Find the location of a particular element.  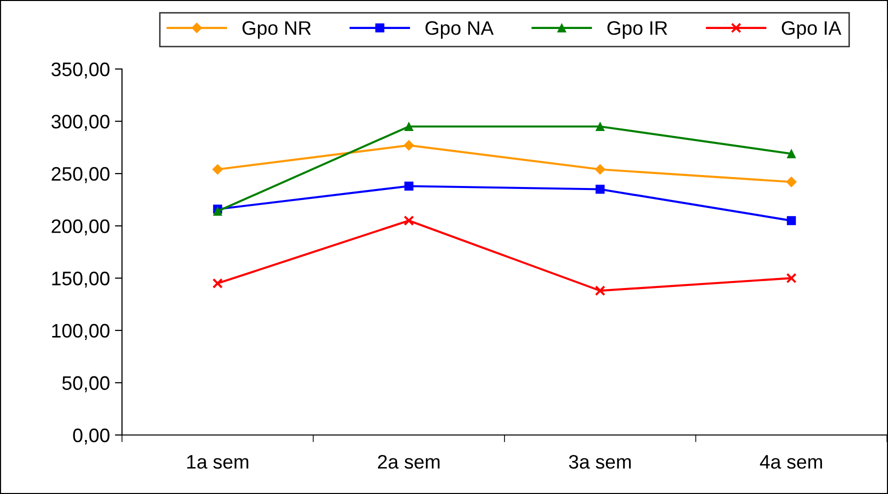

y-tick-label: 100,00 is located at coordinates (81, 332).